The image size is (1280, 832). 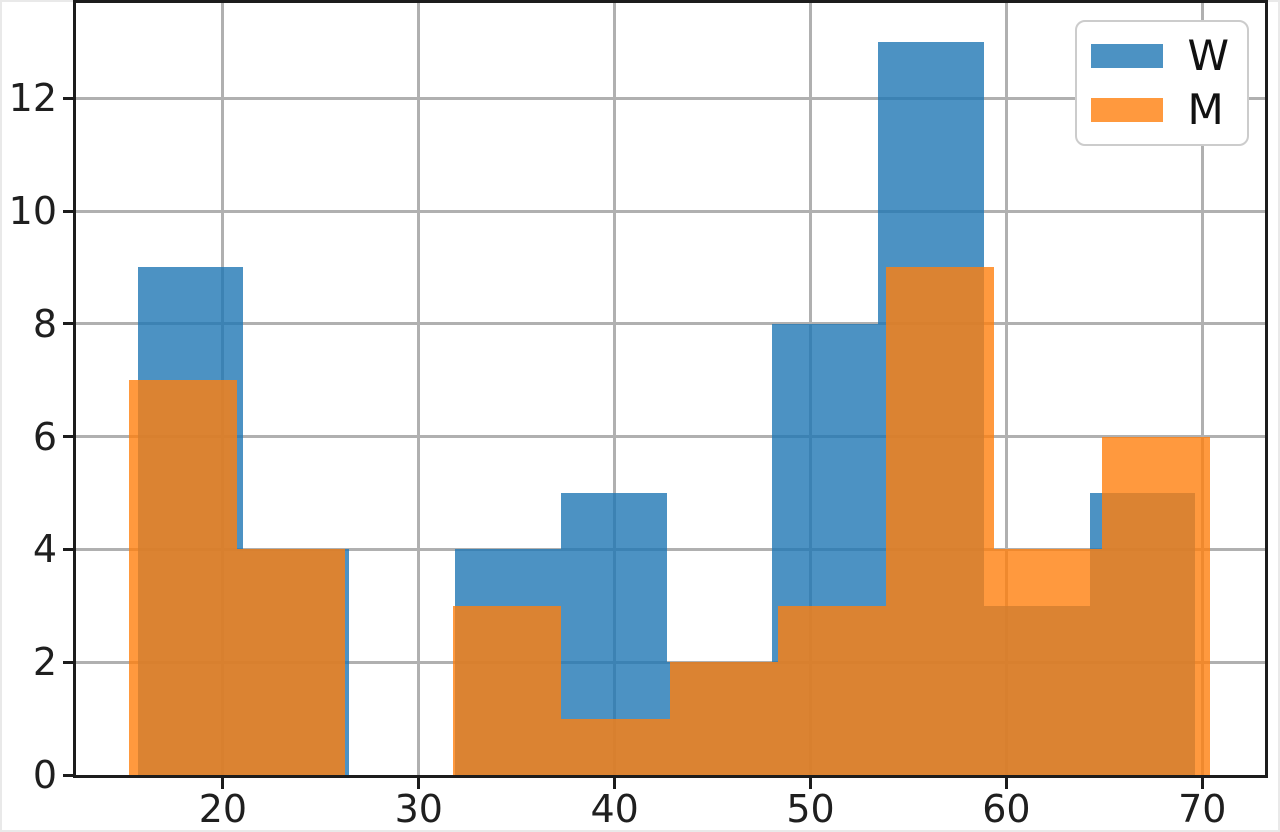 What do you see at coordinates (939, 521) in the screenshot?
I see `bar-m-bin7` at bounding box center [939, 521].